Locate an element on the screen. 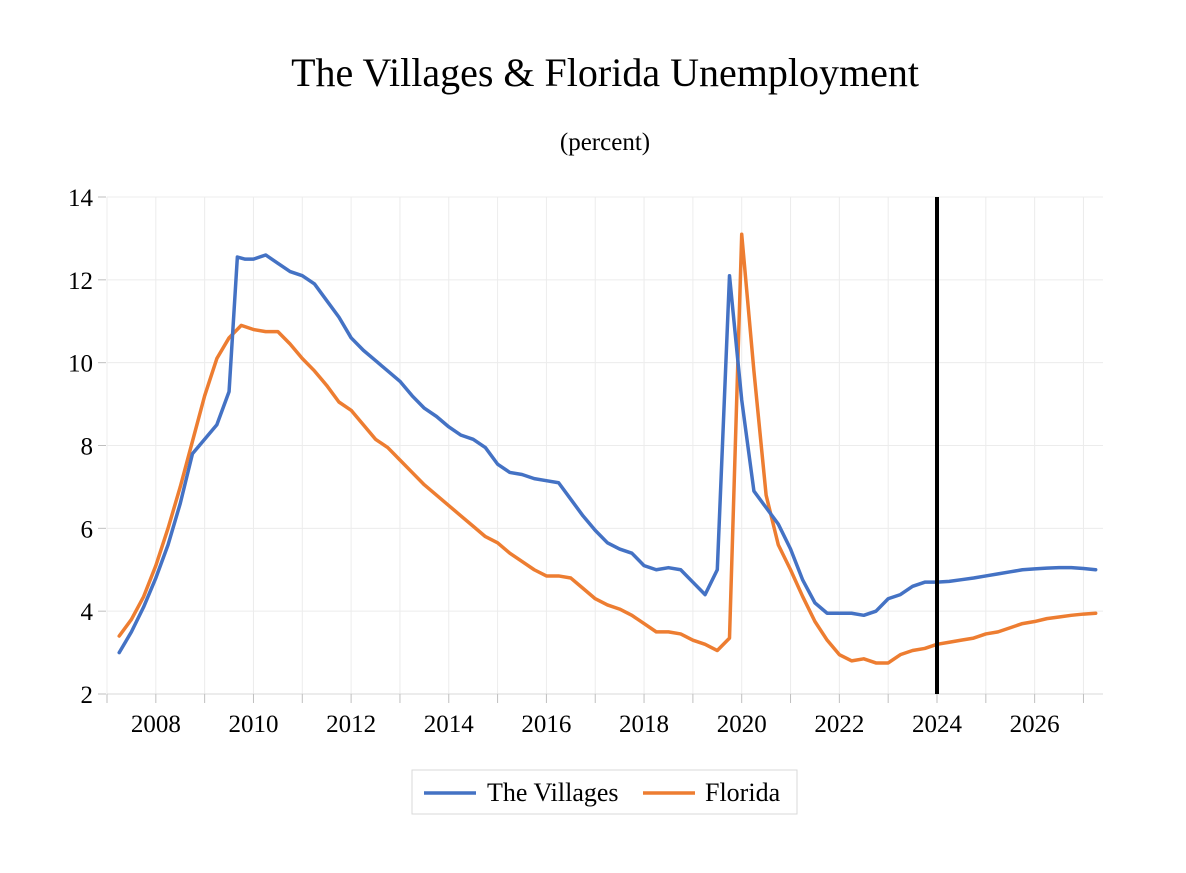  chart-subtitle: (percent) is located at coordinates (605, 142).